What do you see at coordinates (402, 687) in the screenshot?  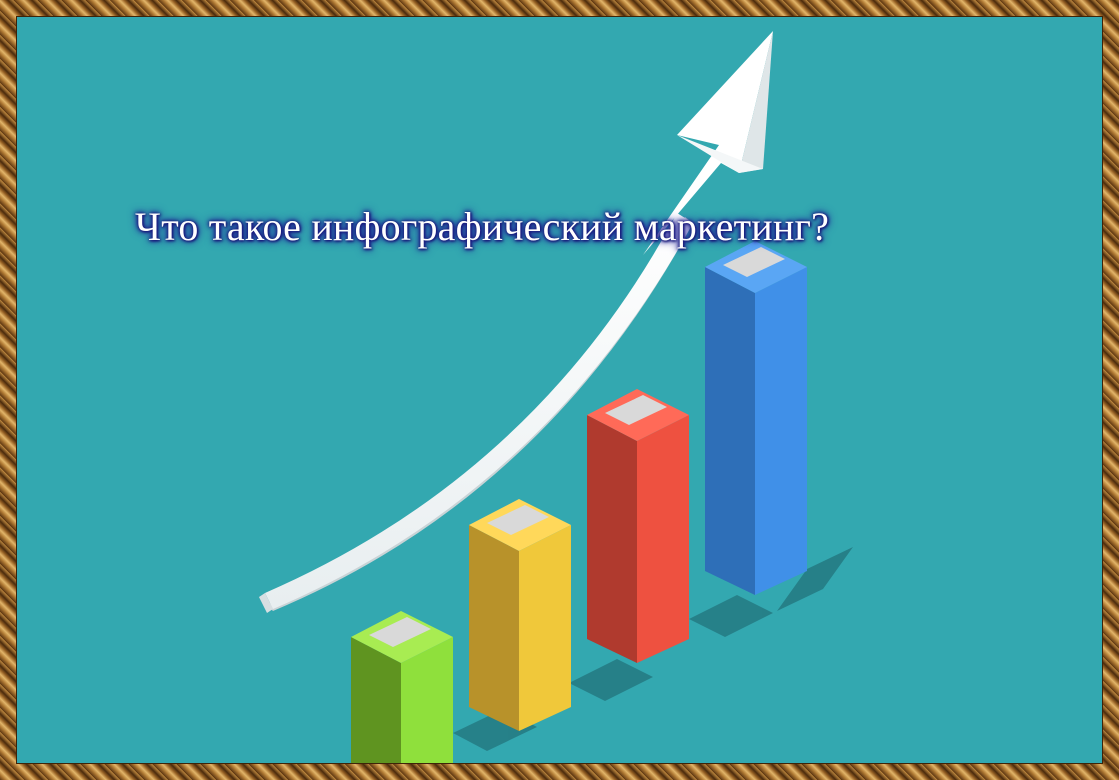 I see `bar-green` at bounding box center [402, 687].